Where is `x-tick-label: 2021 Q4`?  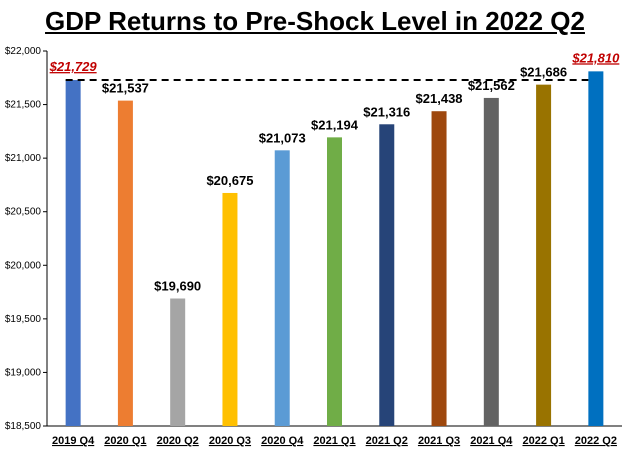 x-tick-label: 2021 Q4 is located at coordinates (491, 441).